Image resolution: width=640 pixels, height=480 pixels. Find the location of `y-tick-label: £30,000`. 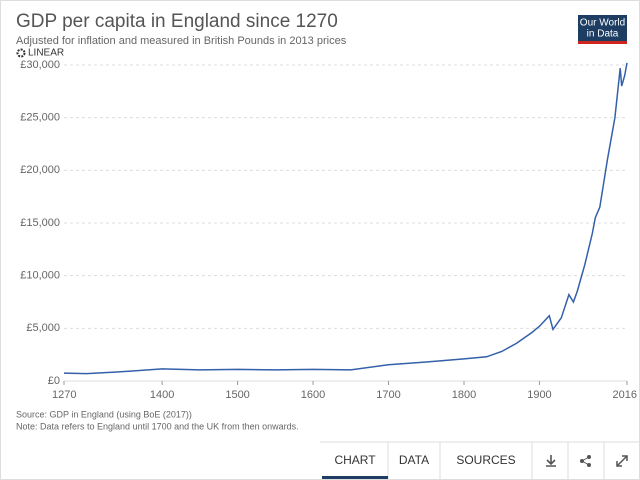

y-tick-label: £30,000 is located at coordinates (40, 65).